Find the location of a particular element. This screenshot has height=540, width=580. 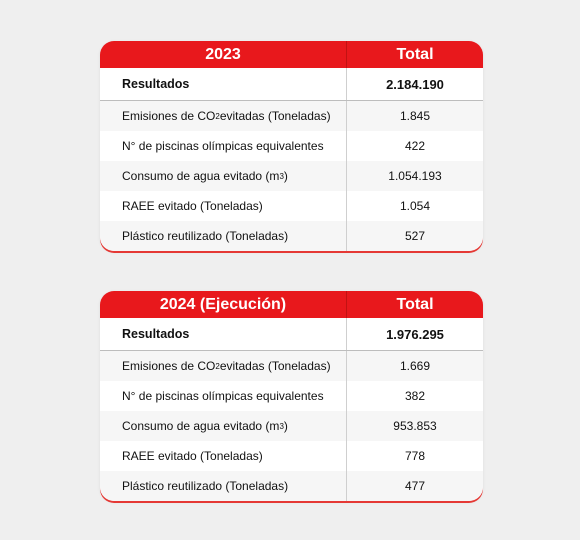

row-value: 1.669 is located at coordinates (414, 366).